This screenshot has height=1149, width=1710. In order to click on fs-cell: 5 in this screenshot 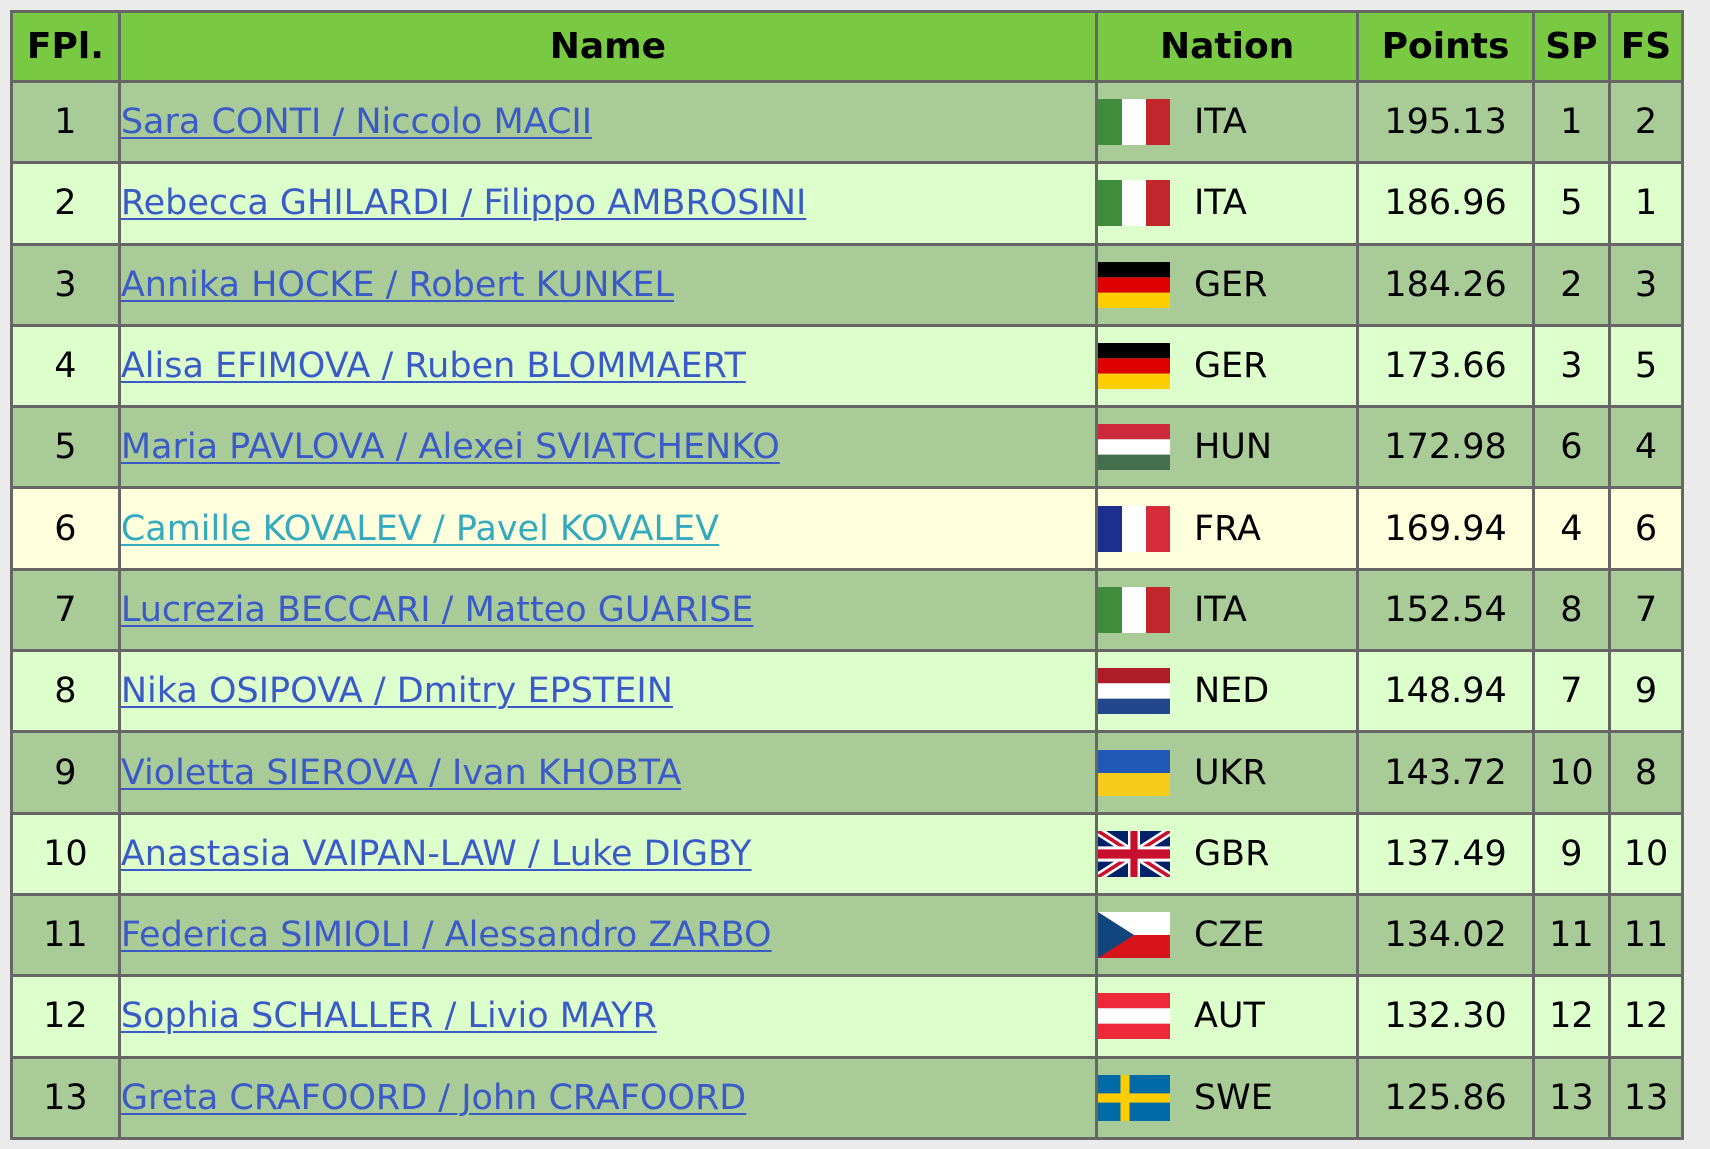, I will do `click(1646, 366)`.